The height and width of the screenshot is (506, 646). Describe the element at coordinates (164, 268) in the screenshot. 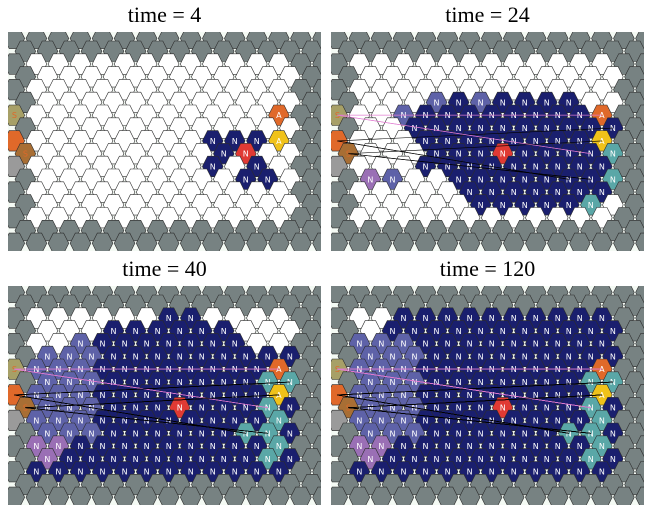

I see `panel-title: time = 40` at that location.